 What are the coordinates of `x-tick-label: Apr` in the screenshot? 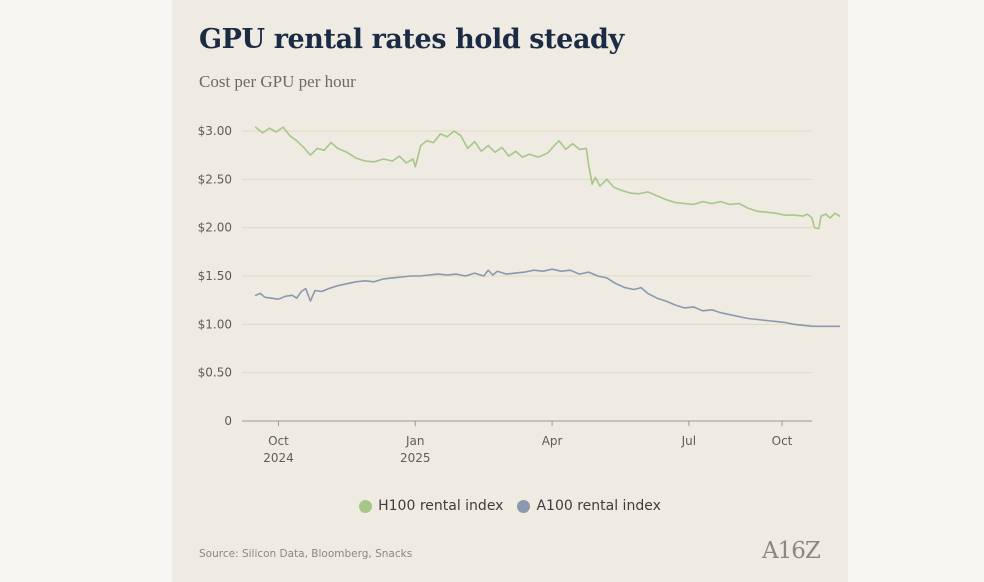 It's located at (552, 441).